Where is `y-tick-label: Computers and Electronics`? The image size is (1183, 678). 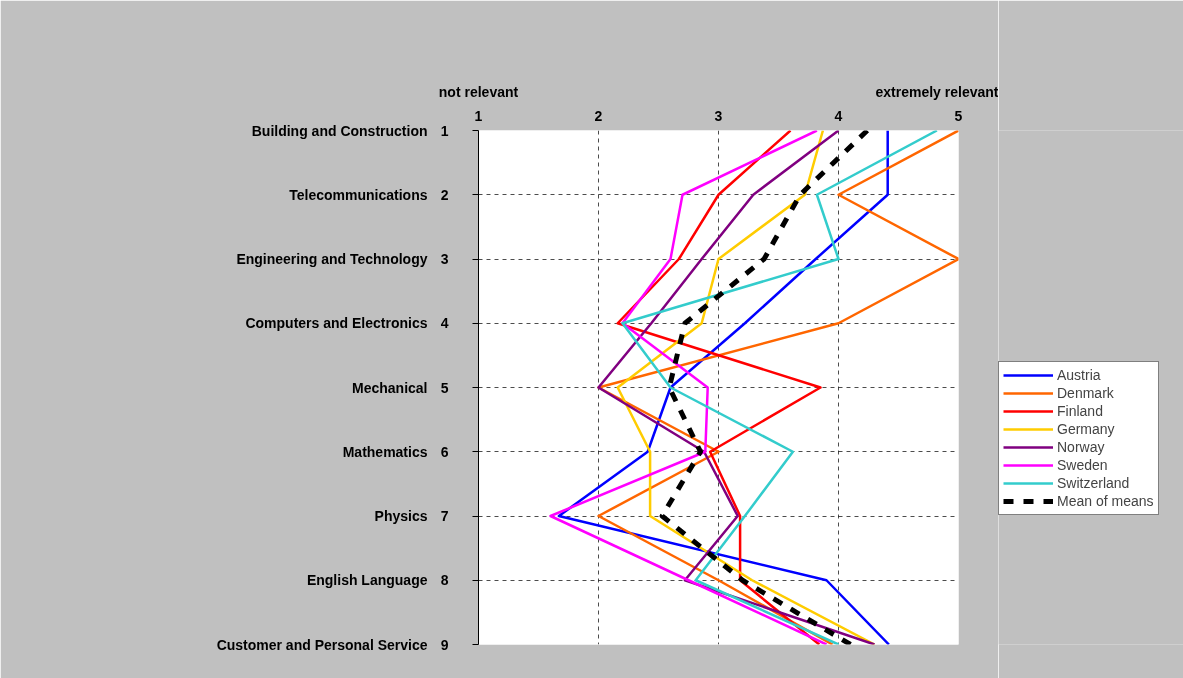 y-tick-label: Computers and Electronics is located at coordinates (336, 323).